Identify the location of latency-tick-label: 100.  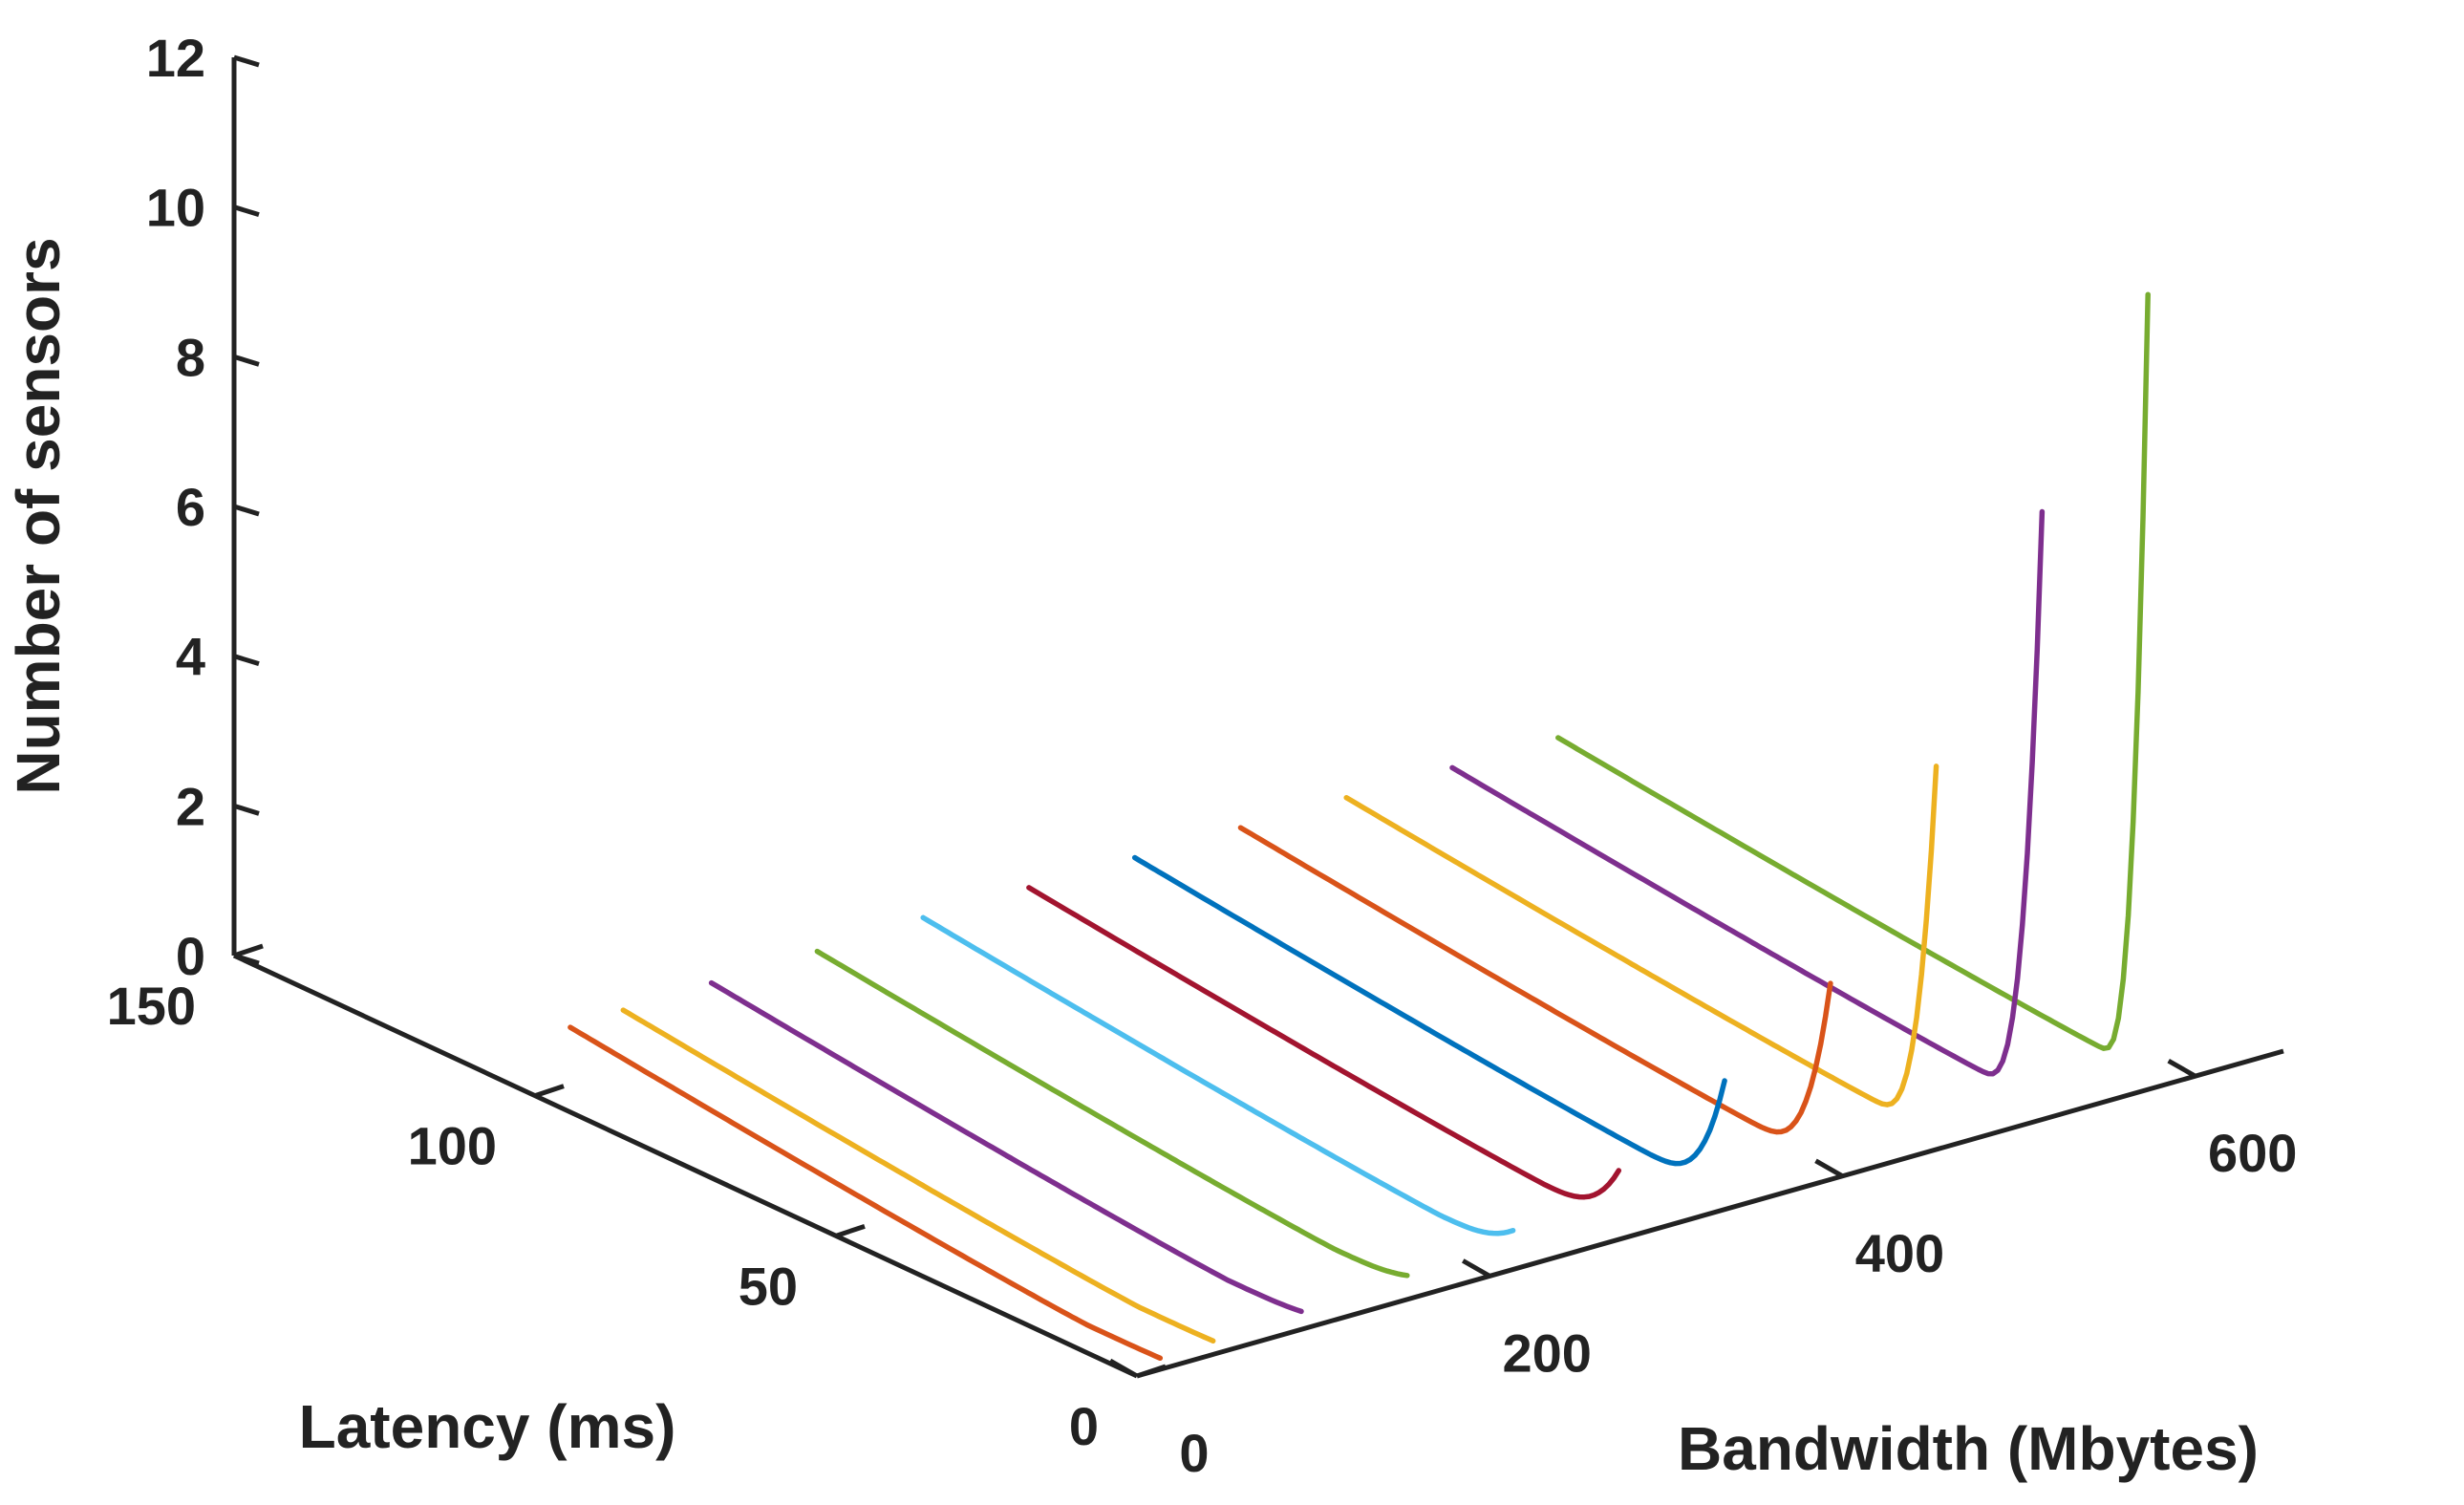
(452, 1146).